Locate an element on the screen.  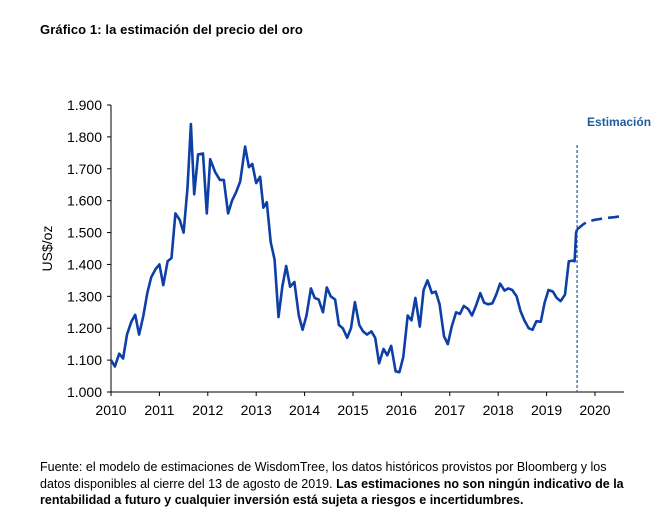
x-tick-label: 2019 is located at coordinates (546, 410).